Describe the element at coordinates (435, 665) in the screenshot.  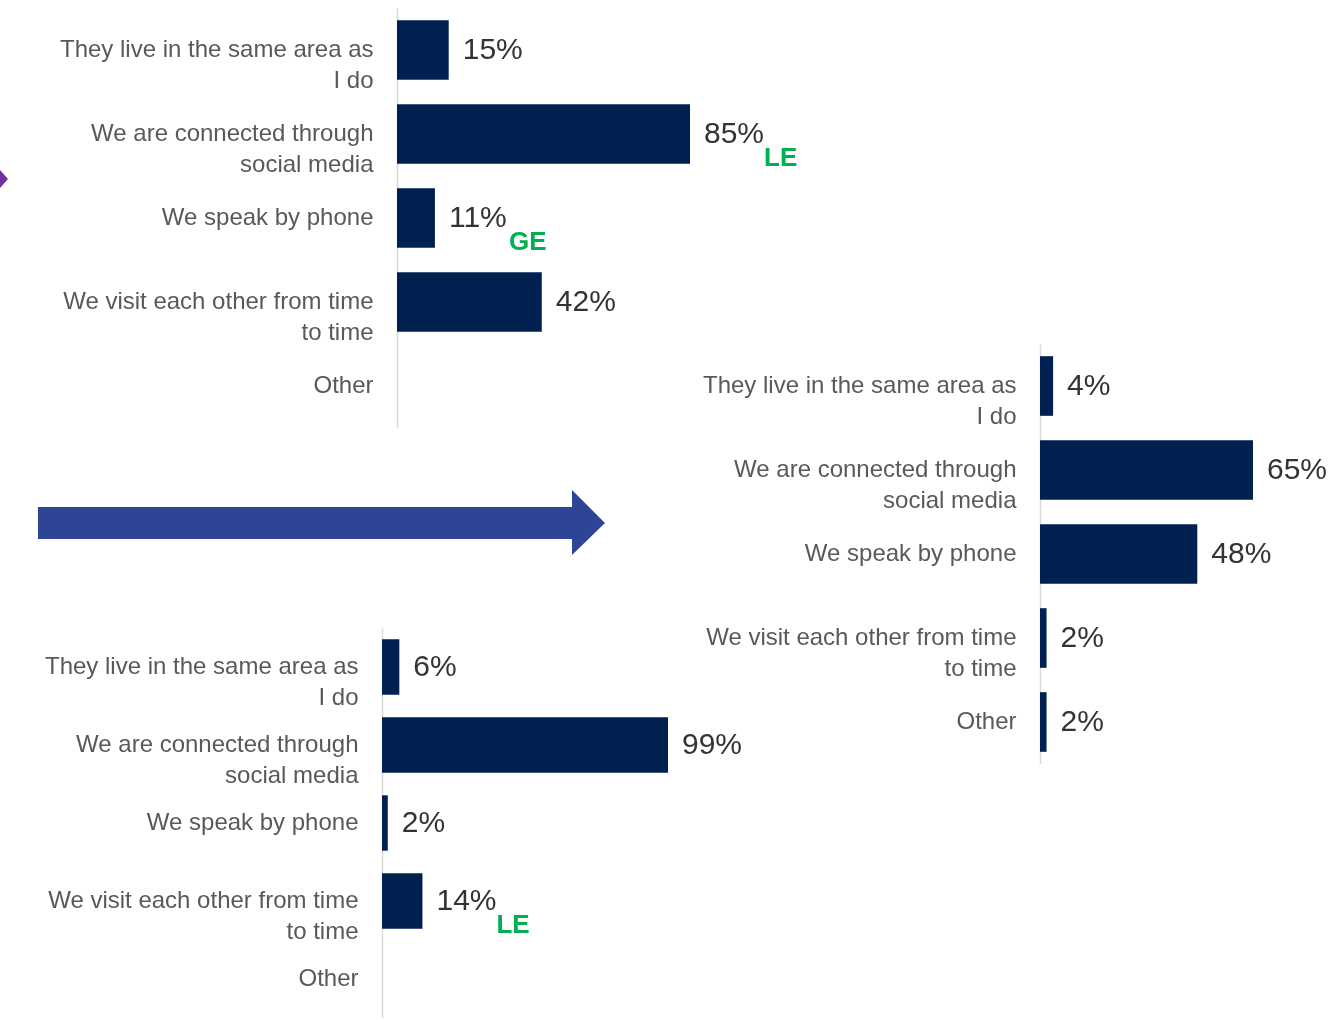
I see `data-label: 6%` at that location.